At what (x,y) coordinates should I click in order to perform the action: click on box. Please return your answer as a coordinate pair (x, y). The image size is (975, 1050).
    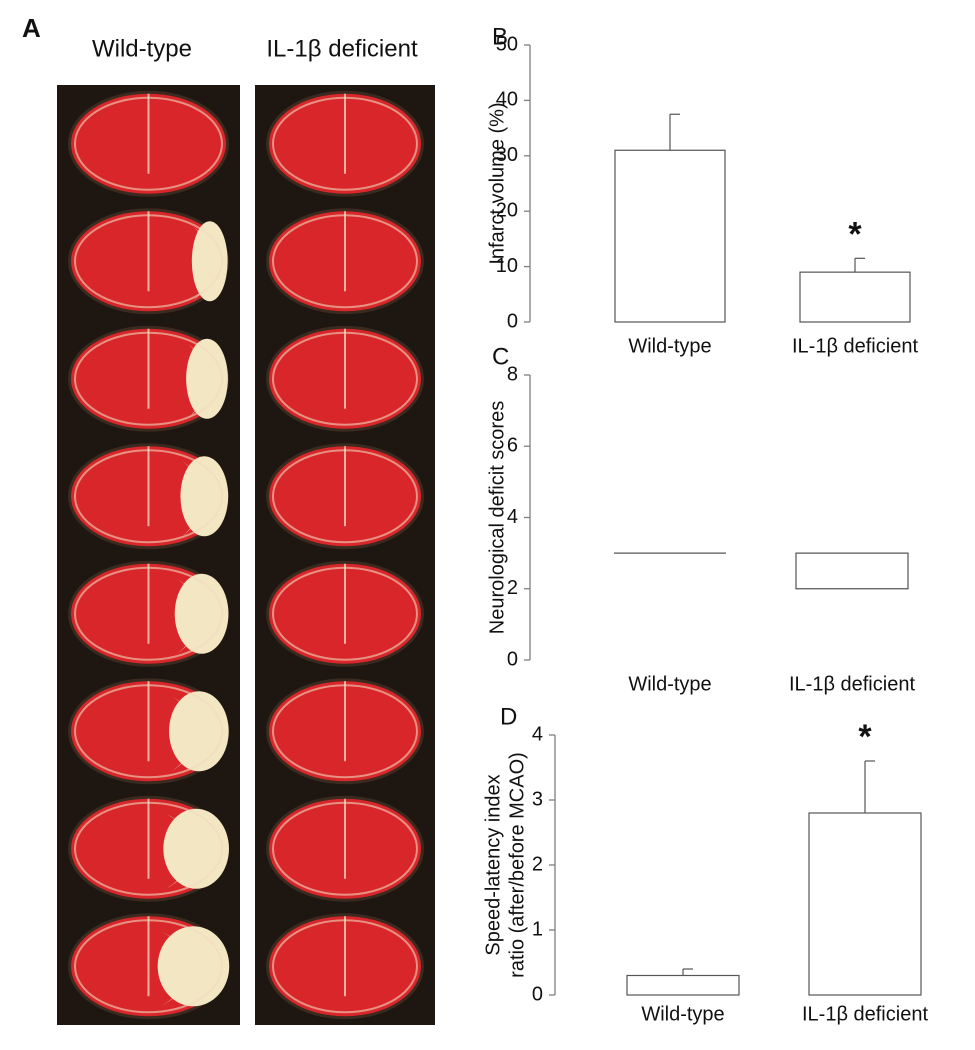
    Looking at the image, I should click on (852, 571).